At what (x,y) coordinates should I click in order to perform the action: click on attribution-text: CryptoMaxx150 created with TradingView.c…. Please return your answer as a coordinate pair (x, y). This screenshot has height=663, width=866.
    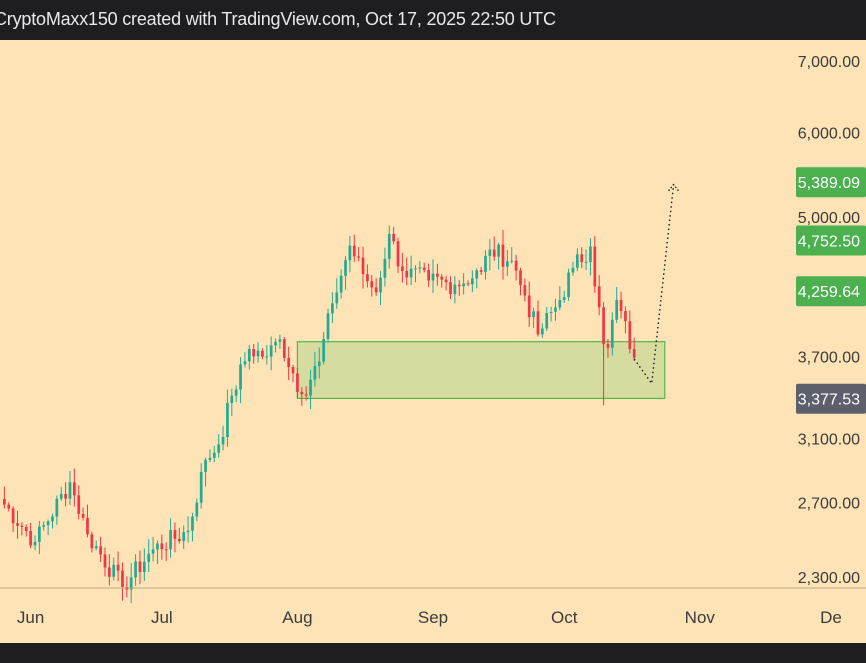
    Looking at the image, I should click on (278, 19).